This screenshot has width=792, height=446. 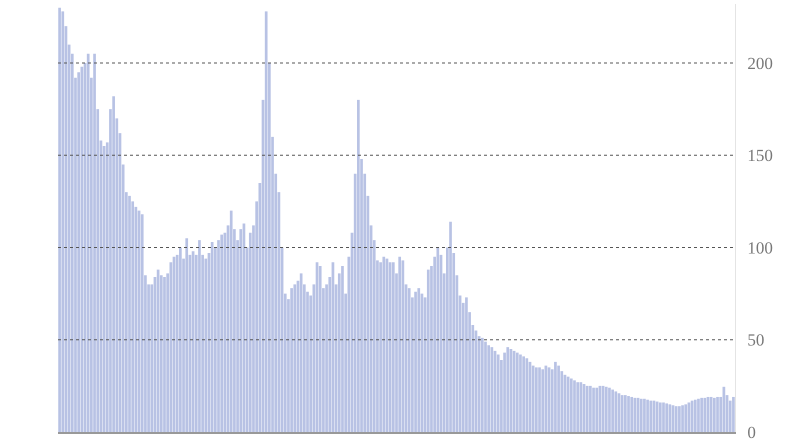 I want to click on y-tick-label: 100, so click(x=760, y=248).